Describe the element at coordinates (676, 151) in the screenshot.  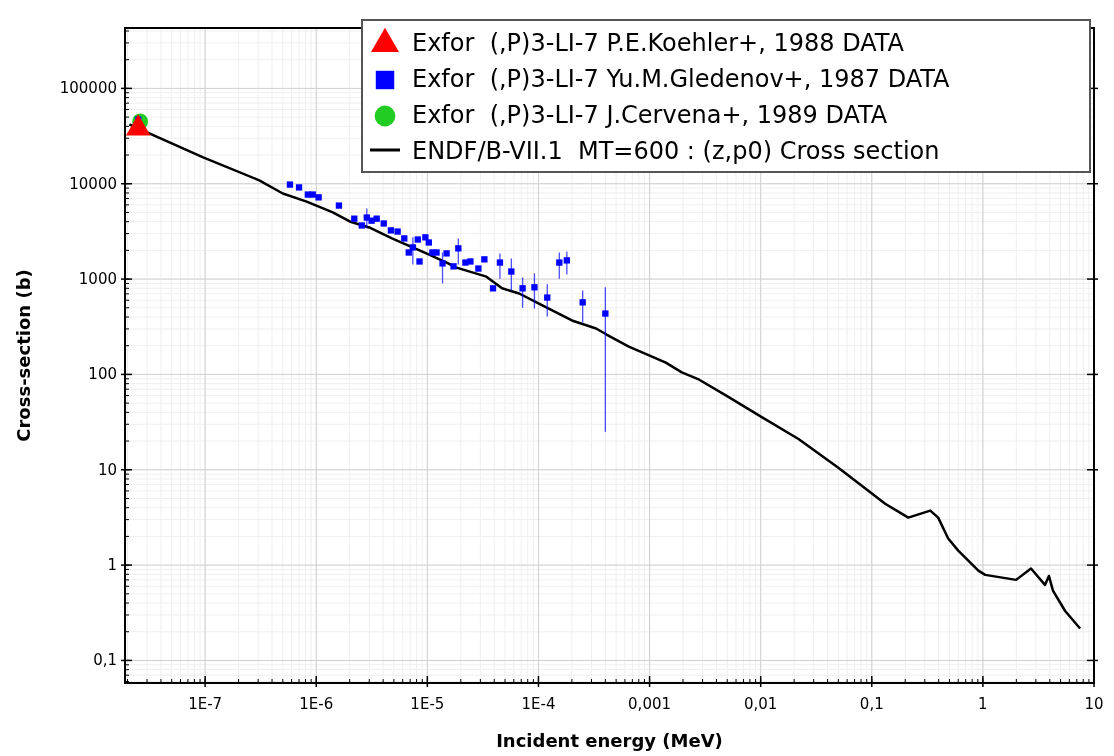
I see `legend-label: ENDF/B-VII.1 MT=600 : (z,p0) Cross section` at that location.